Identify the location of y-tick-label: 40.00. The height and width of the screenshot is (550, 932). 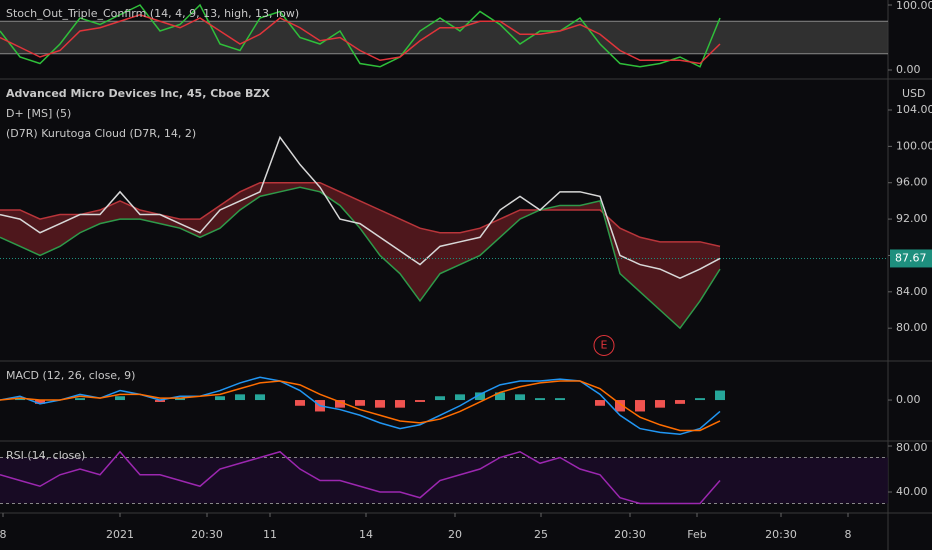
(912, 491).